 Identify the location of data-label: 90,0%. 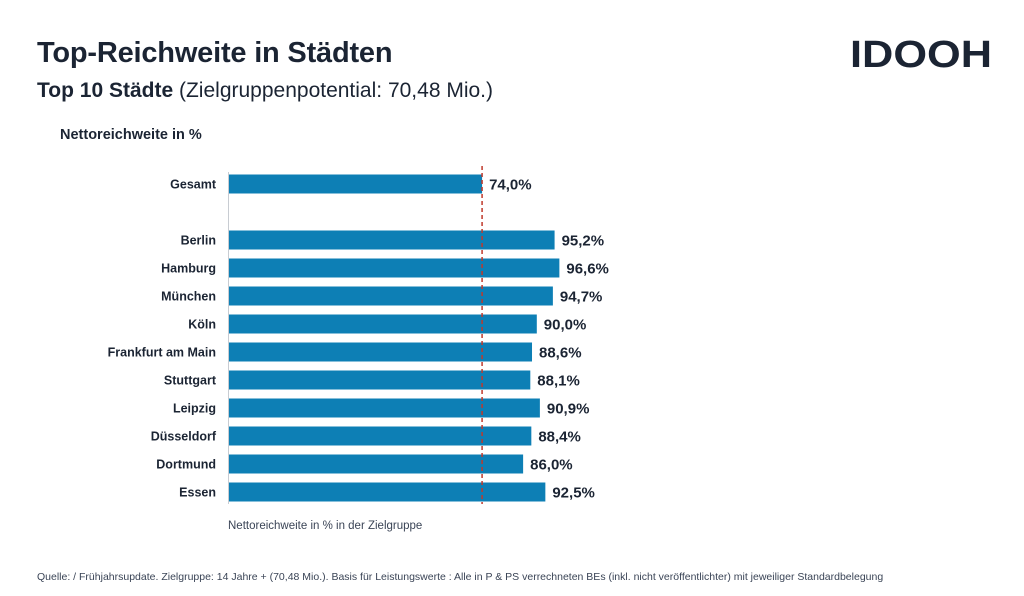
(565, 325).